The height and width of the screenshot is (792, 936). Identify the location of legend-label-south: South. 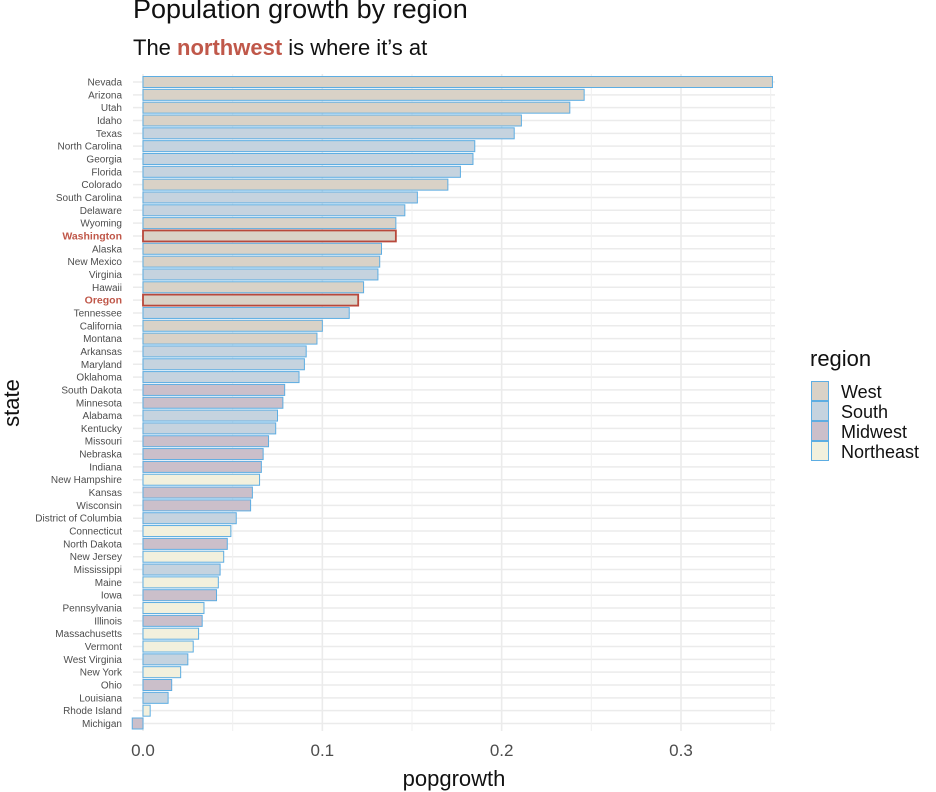
(864, 412).